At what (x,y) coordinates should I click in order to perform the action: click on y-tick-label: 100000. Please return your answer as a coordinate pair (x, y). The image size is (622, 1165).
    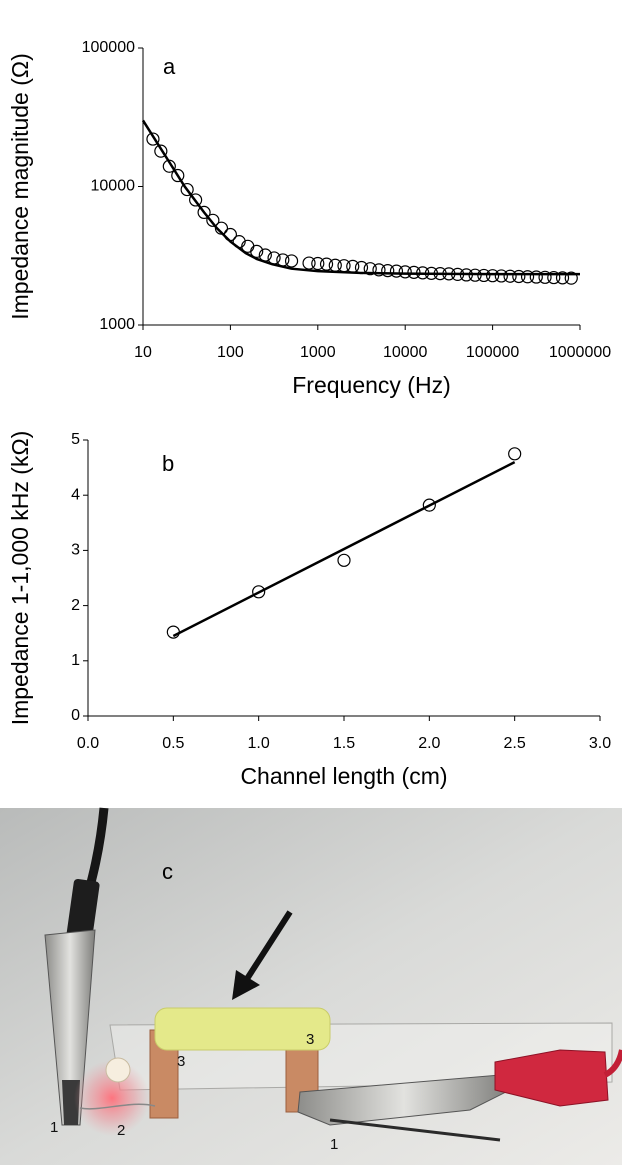
    Looking at the image, I should click on (108, 47).